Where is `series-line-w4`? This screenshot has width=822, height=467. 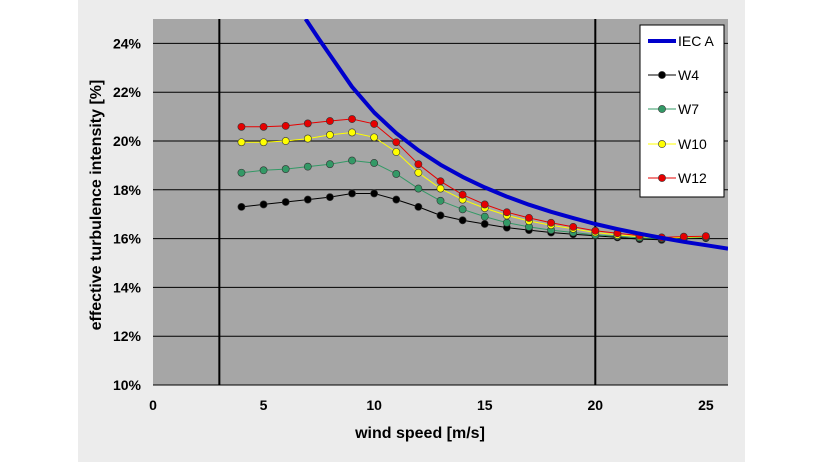
series-line-w4 is located at coordinates (473, 217).